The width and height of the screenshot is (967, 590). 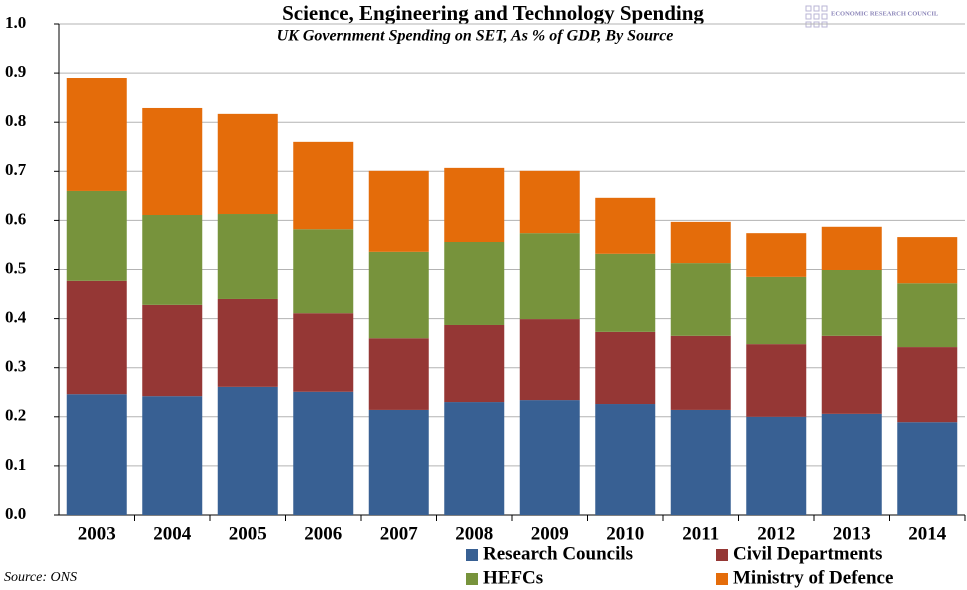 I want to click on x-tick-label: 2010, so click(x=625, y=533).